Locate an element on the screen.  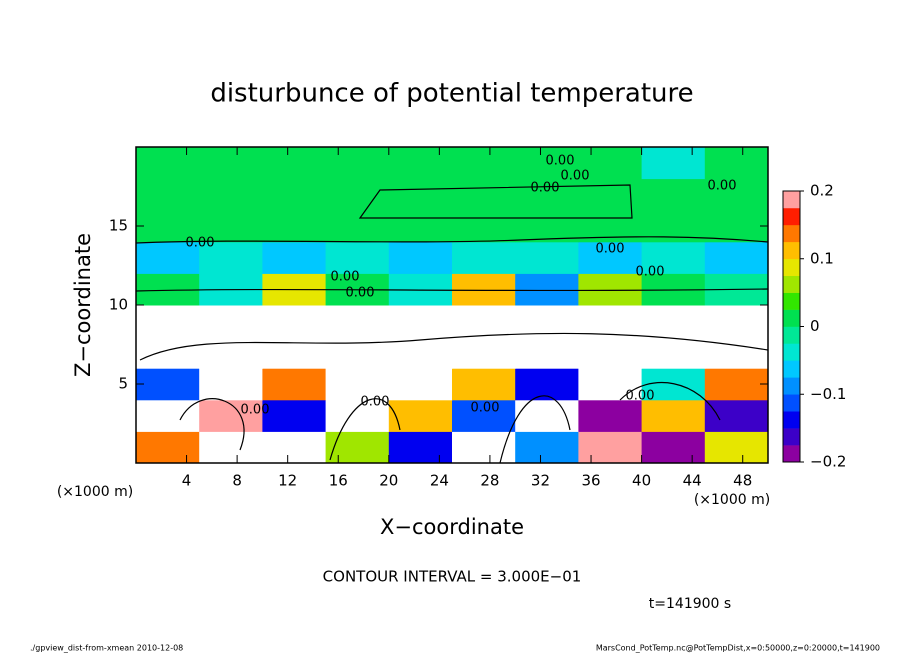
colorbar-tick-label: 0.2 is located at coordinates (822, 191).